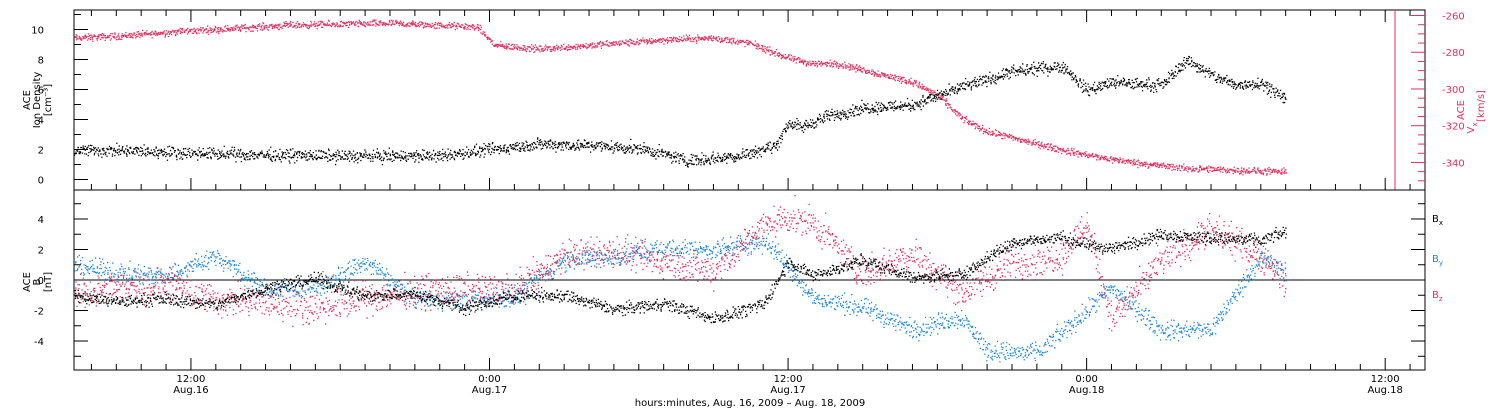 This screenshot has width=1500, height=414. Describe the element at coordinates (27, 282) in the screenshot. I see `bottom-left-ylabel-line1: ACE` at that location.